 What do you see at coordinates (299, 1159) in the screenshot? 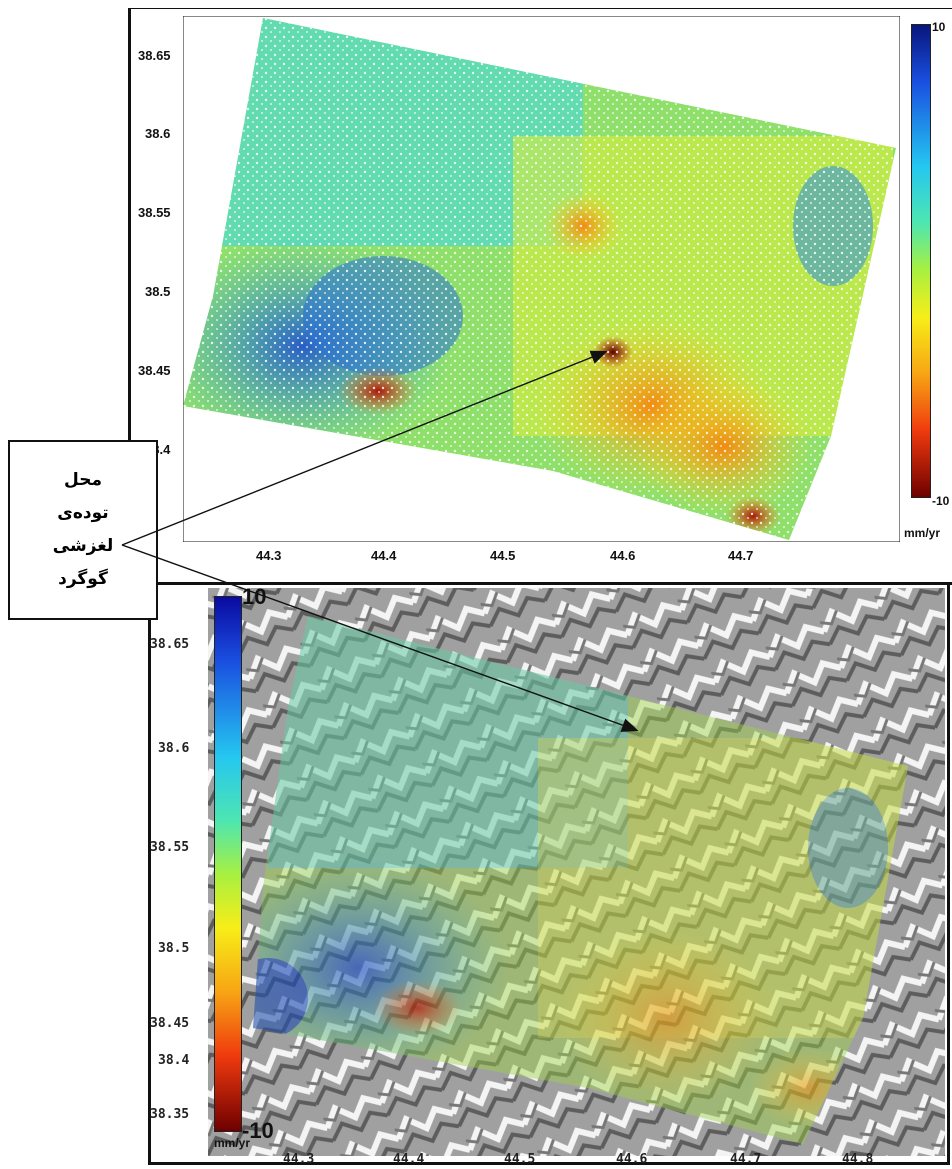
I see `bottom-x-tick: 44.3` at bounding box center [299, 1159].